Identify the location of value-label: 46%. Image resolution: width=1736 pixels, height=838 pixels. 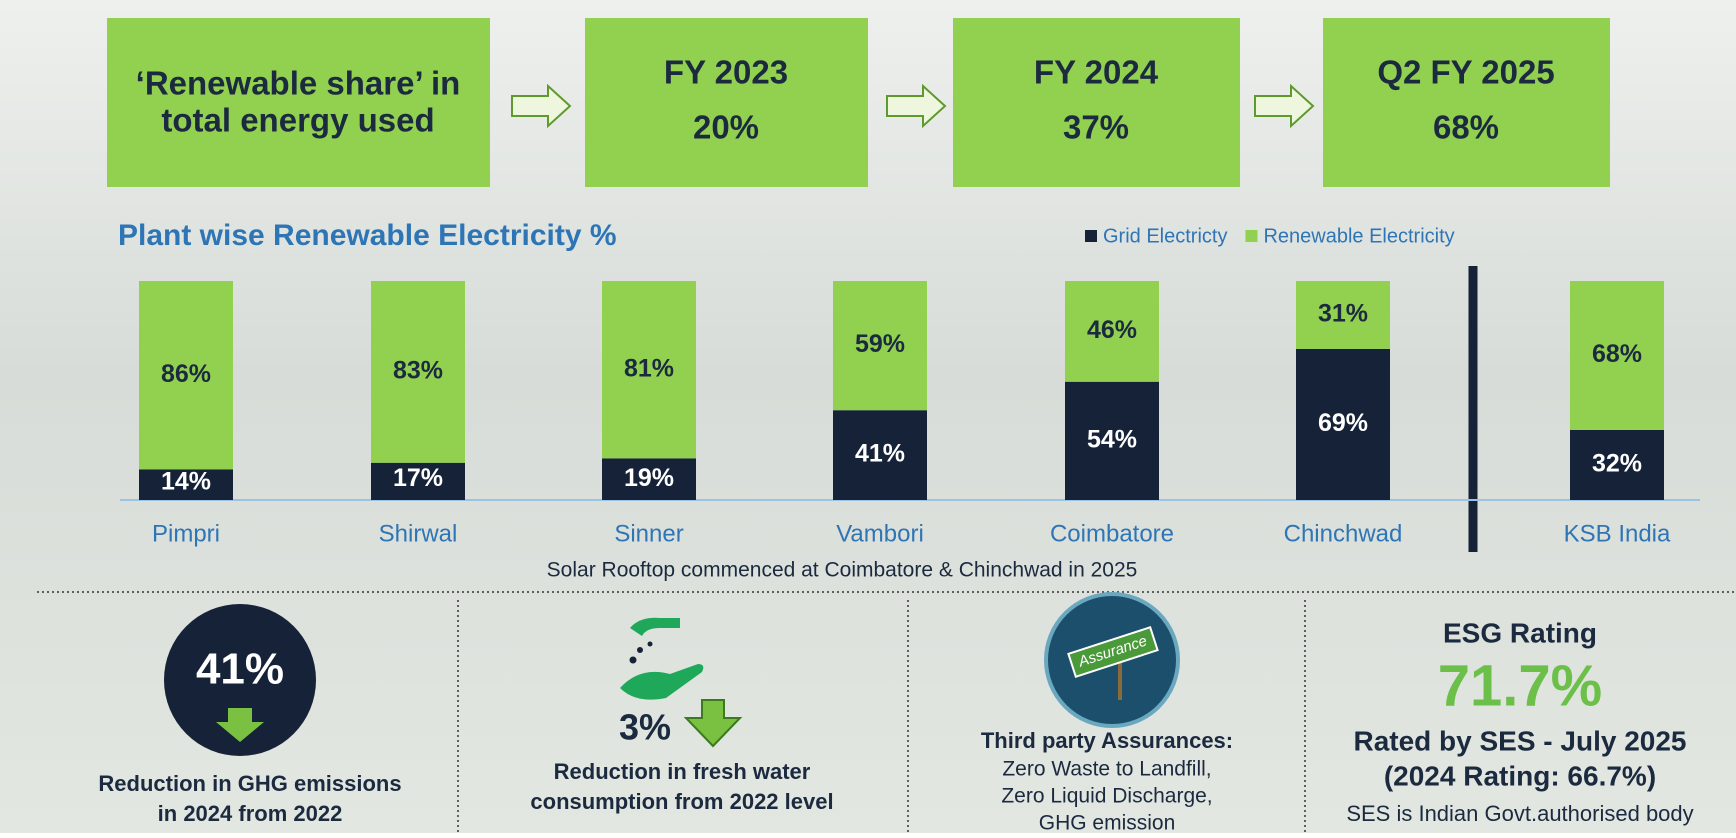
(1112, 330).